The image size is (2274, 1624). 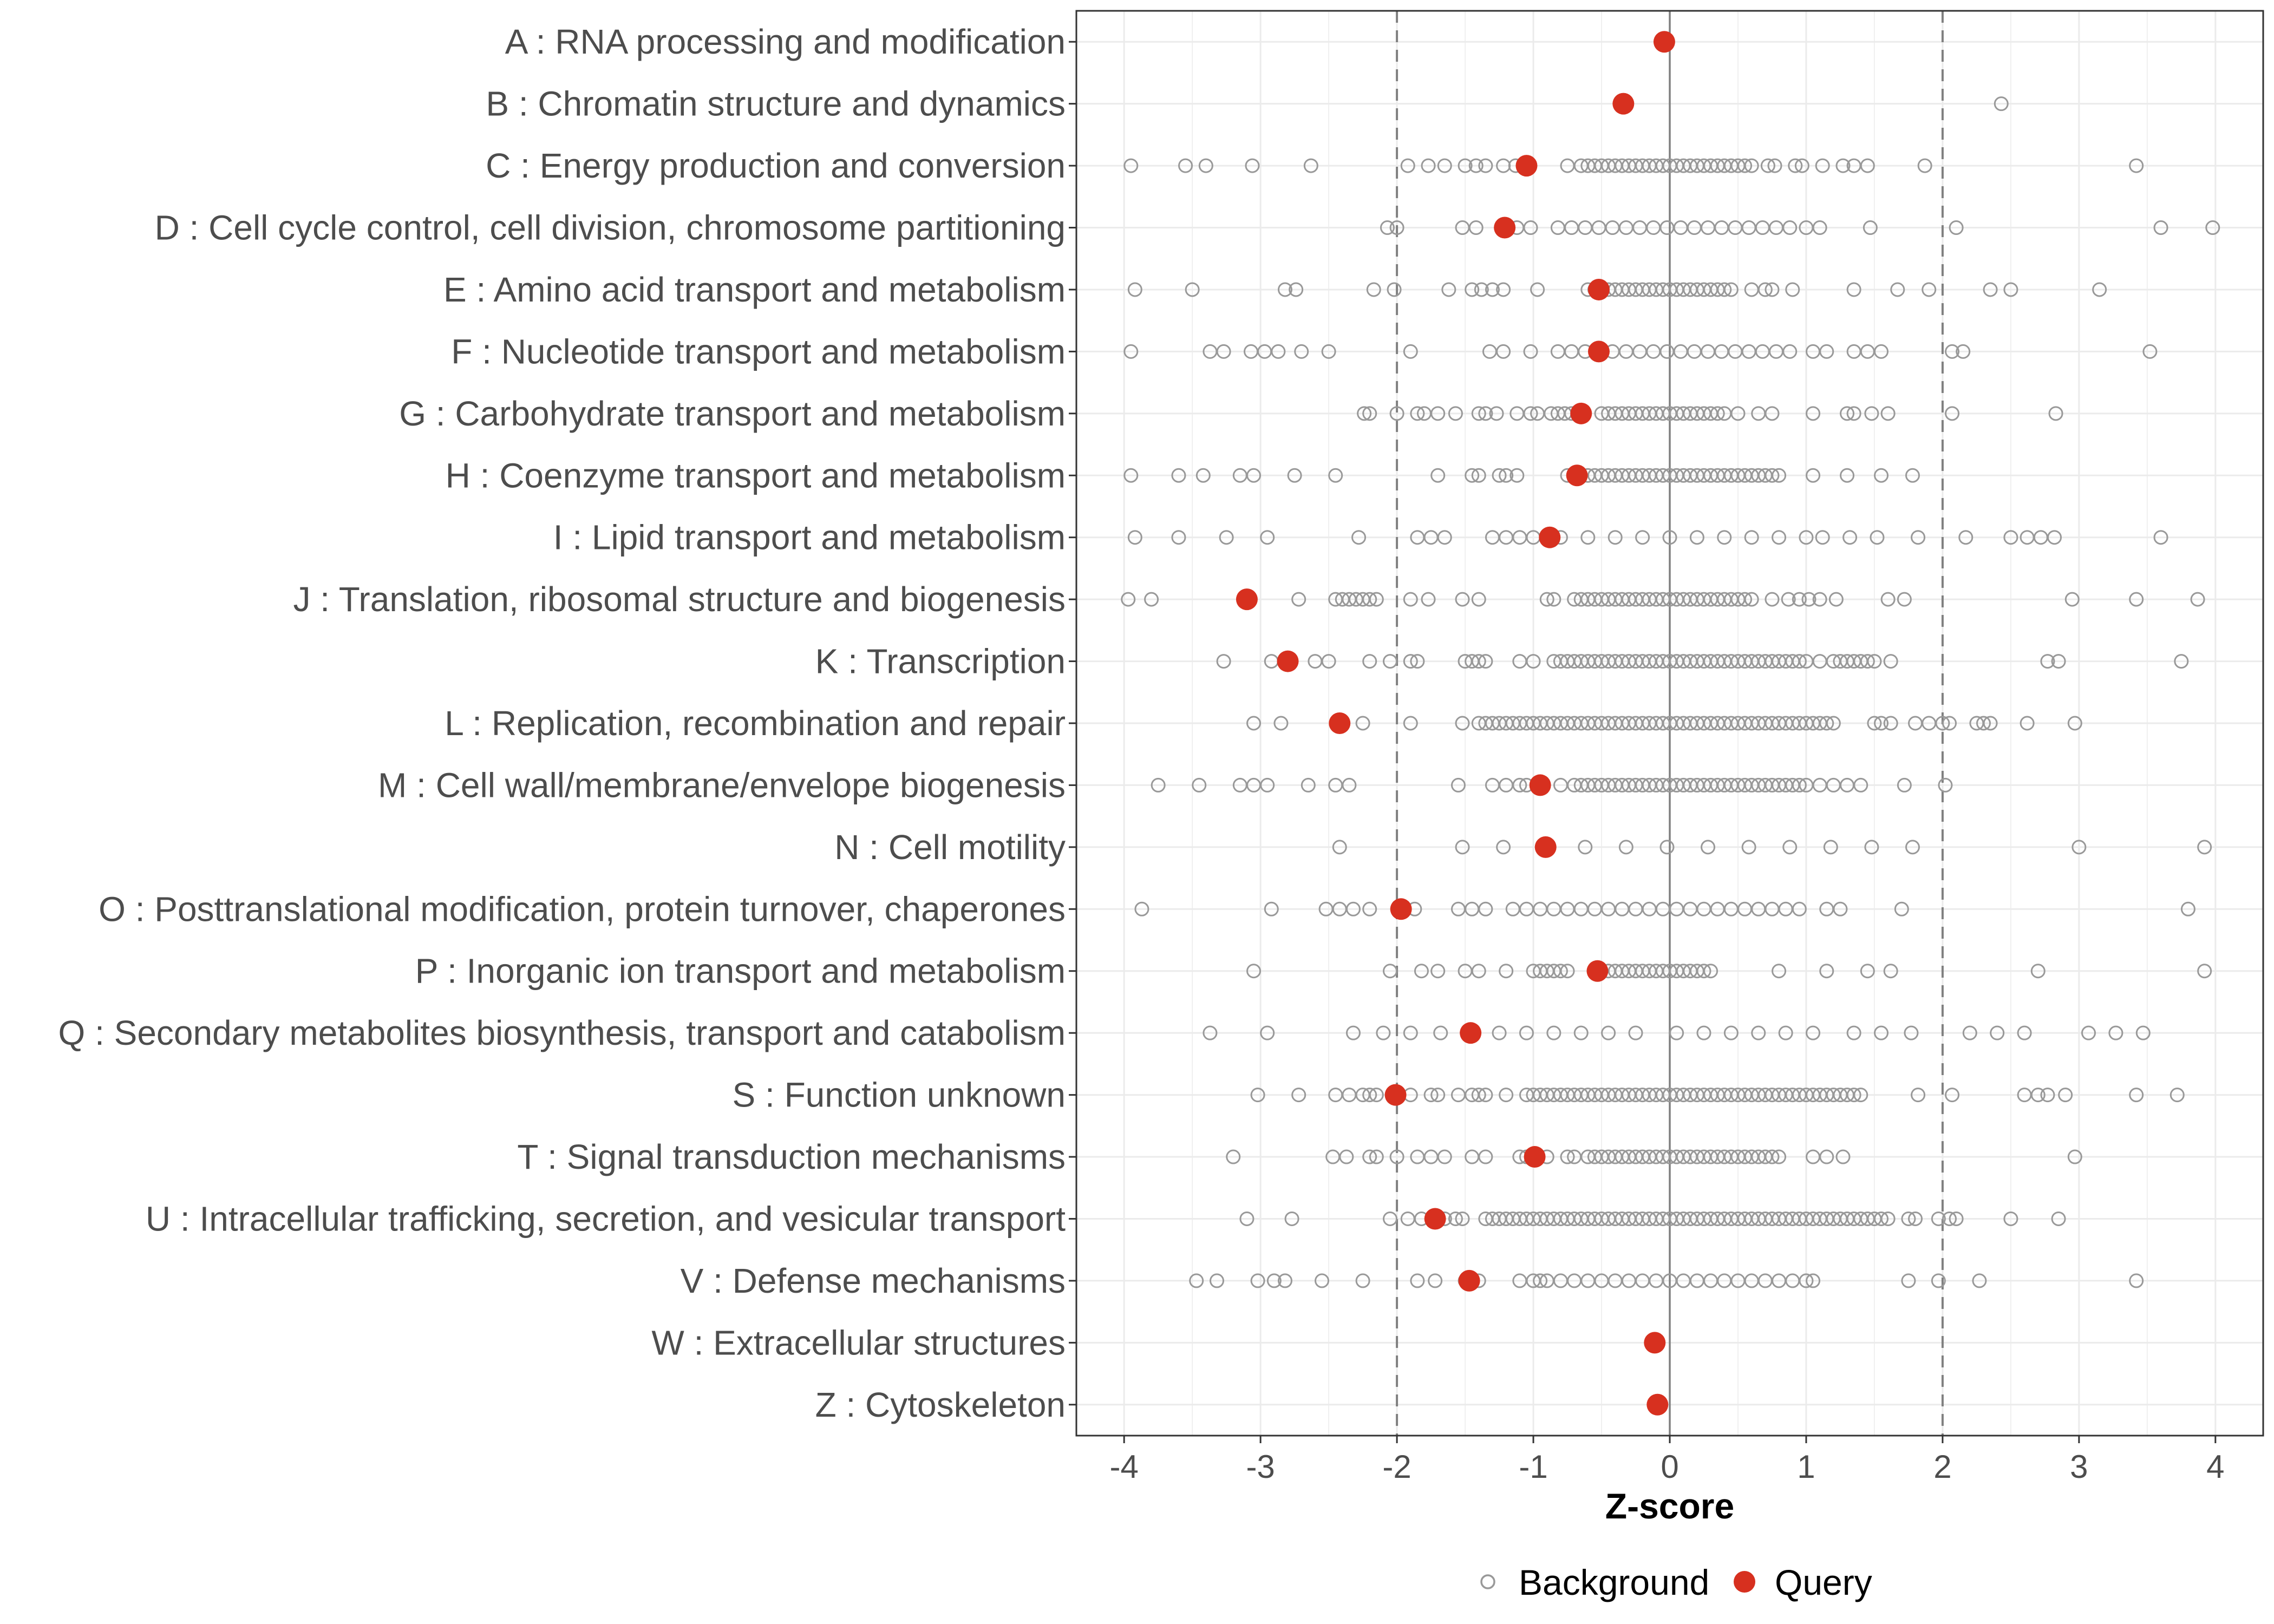 What do you see at coordinates (1401, 909) in the screenshot?
I see `query-point-o` at bounding box center [1401, 909].